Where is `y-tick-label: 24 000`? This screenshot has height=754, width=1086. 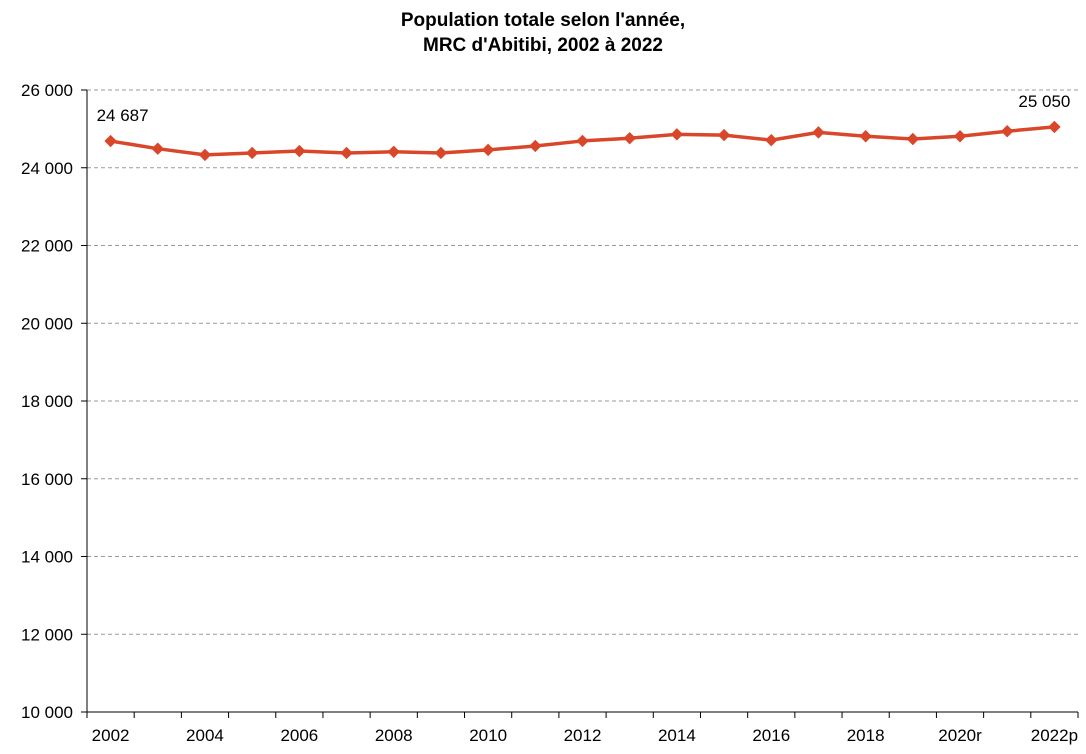 y-tick-label: 24 000 is located at coordinates (47, 168).